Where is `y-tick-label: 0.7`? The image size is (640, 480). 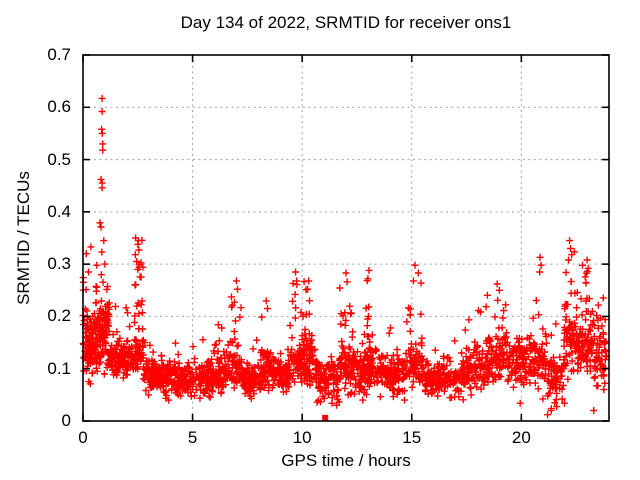 y-tick-label: 0.7 is located at coordinates (59, 54).